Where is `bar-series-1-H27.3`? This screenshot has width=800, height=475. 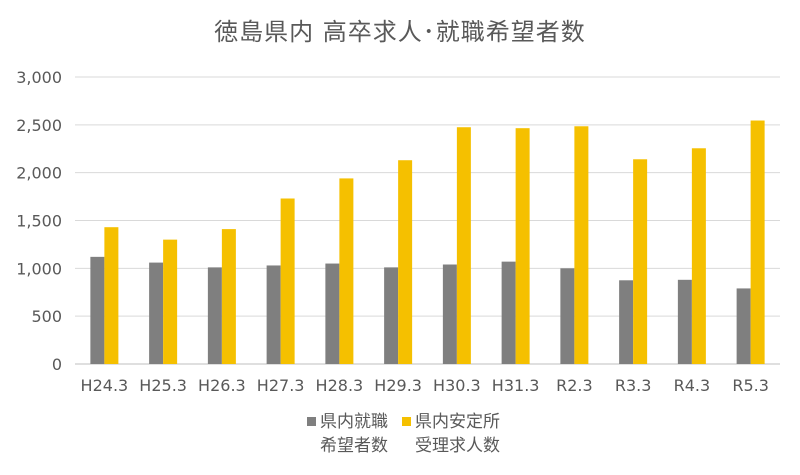 bar-series-1-H27.3 is located at coordinates (287, 281).